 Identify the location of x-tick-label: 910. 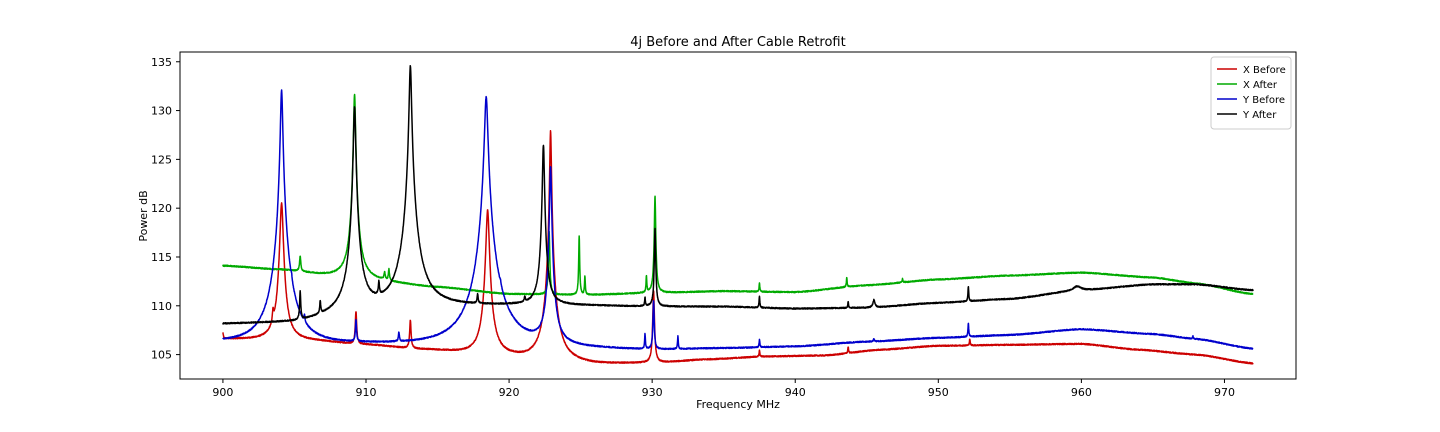
(366, 392).